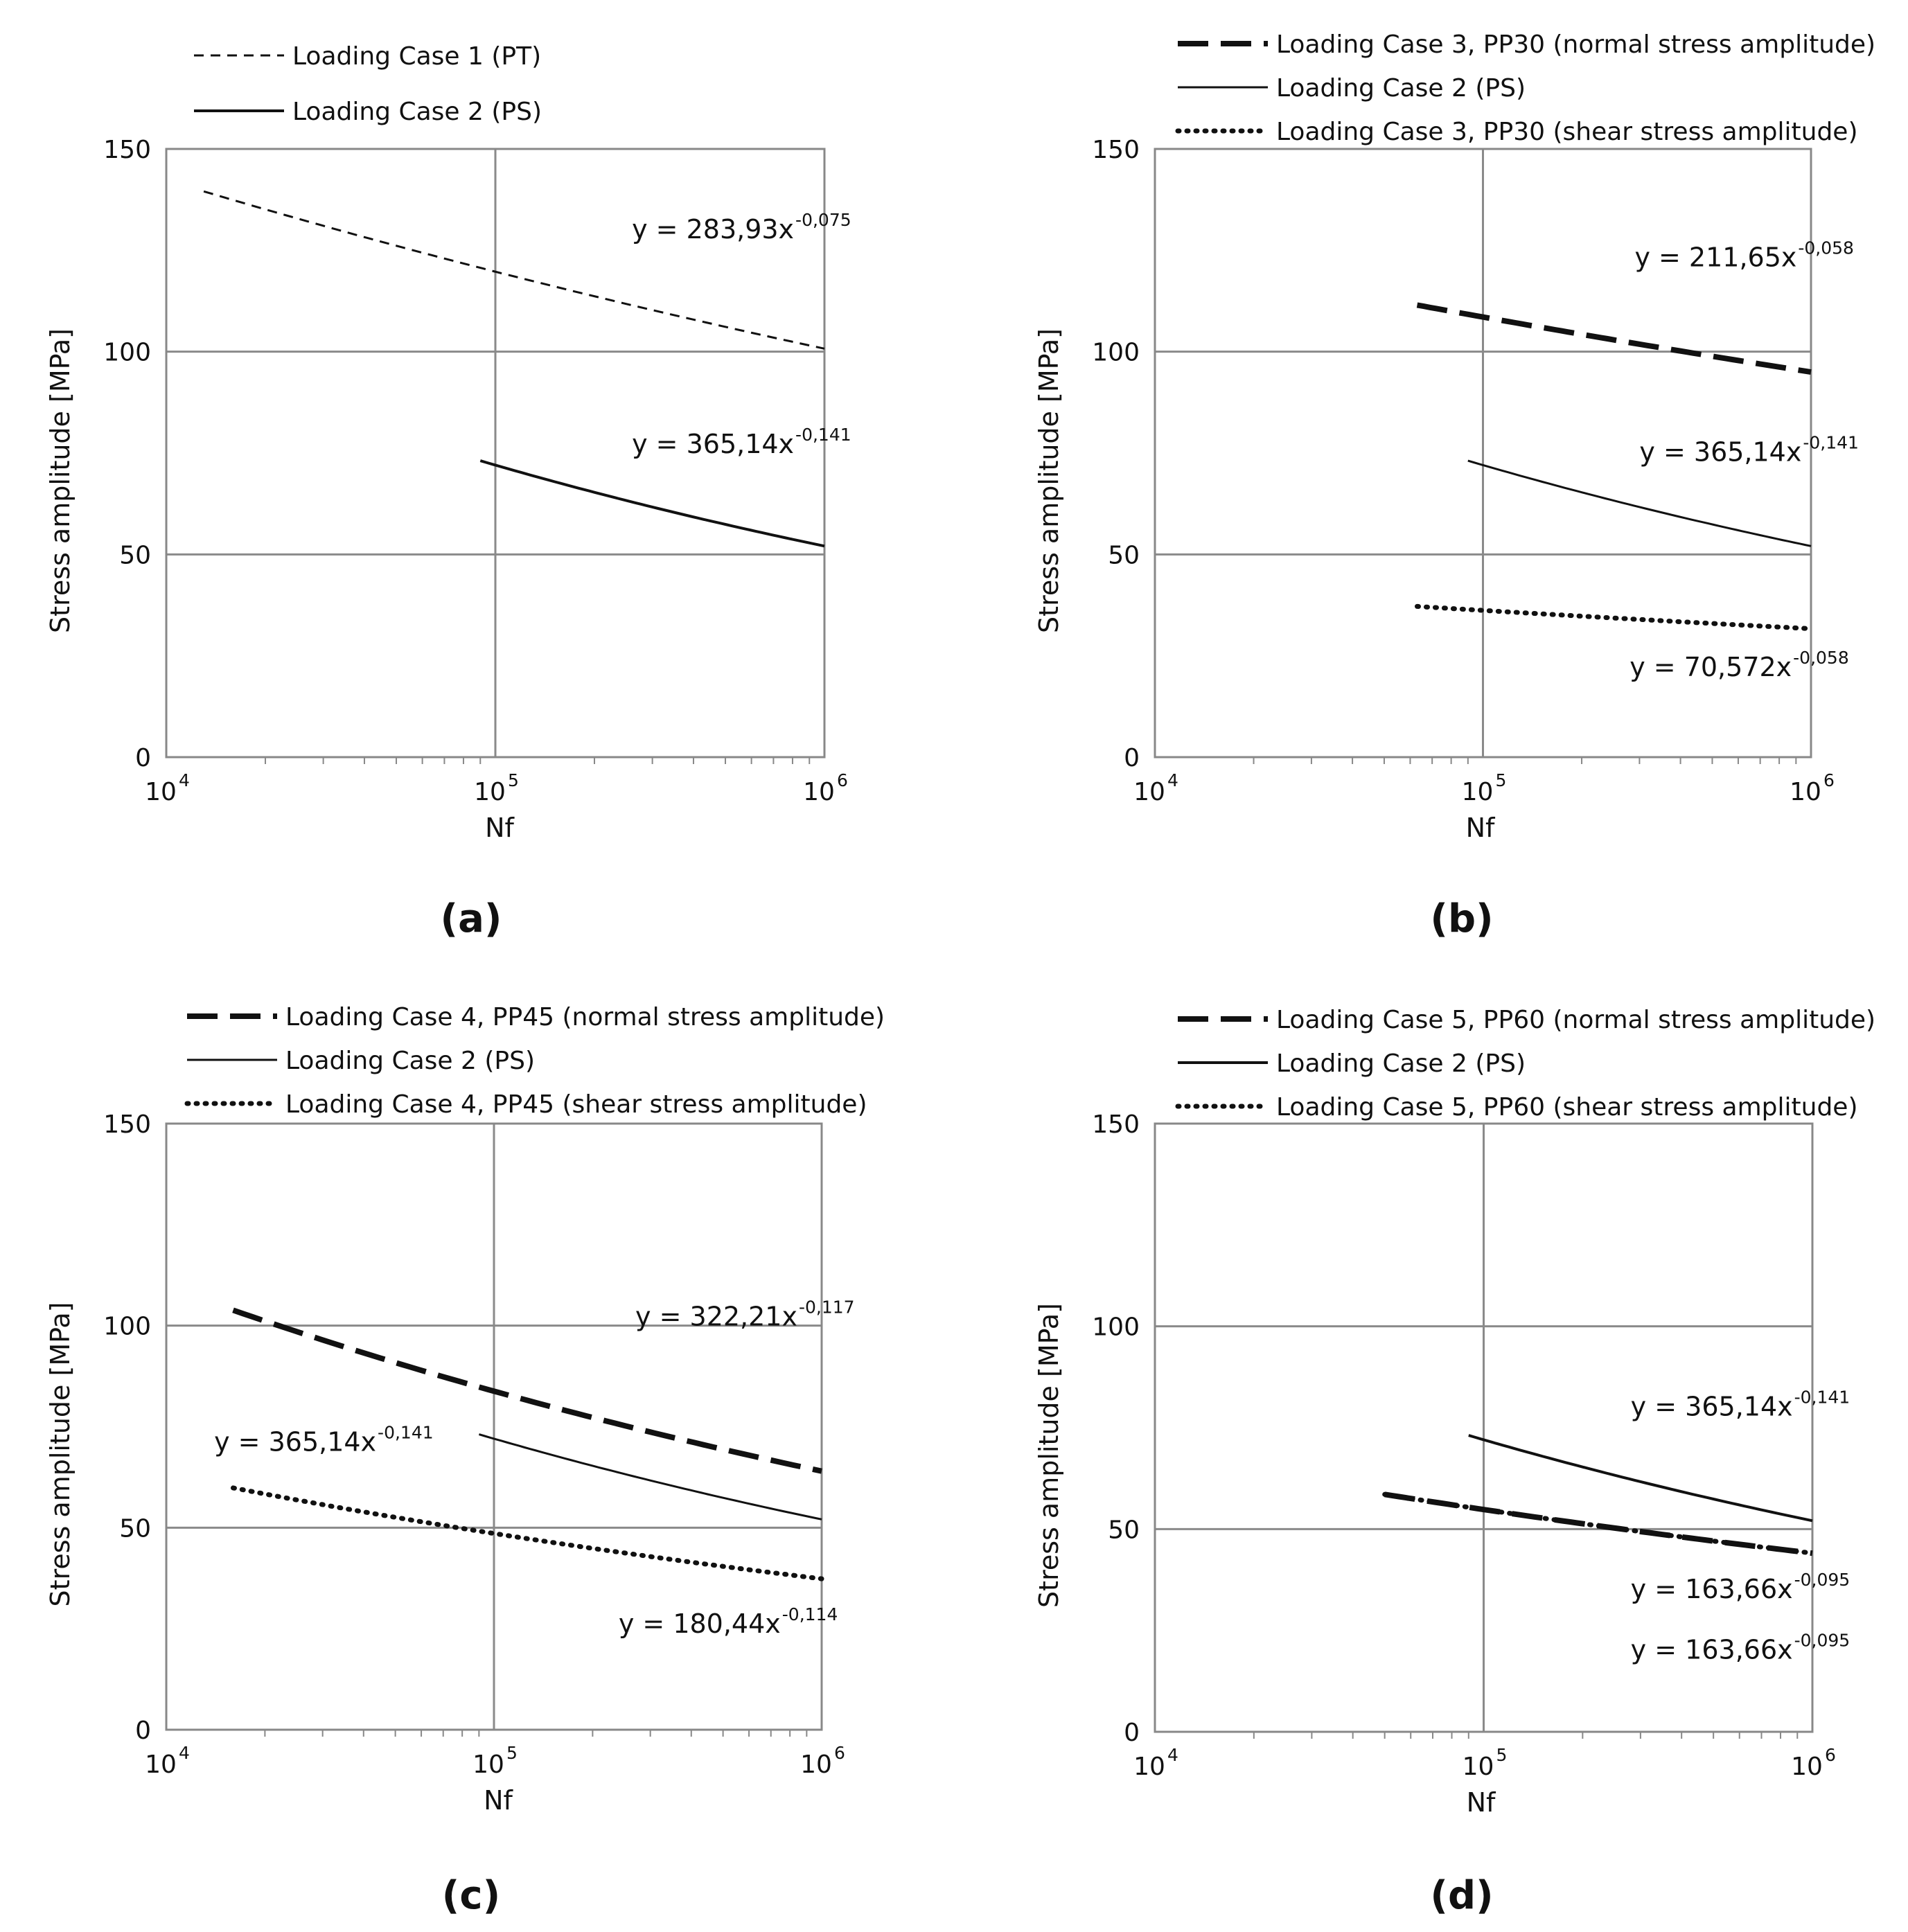  Describe the element at coordinates (713, 229) in the screenshot. I see `equation-label: y = 283,93x` at that location.